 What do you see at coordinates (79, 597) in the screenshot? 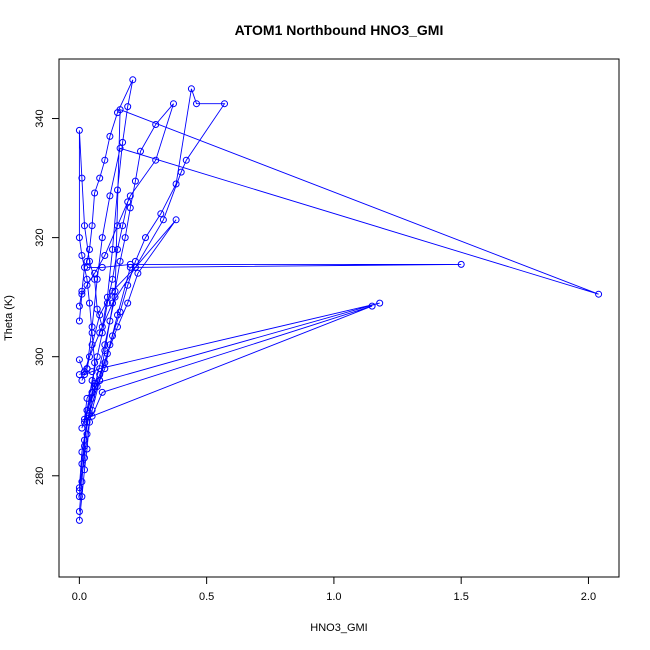
I see `x-tick-label: 0.0` at bounding box center [79, 597].